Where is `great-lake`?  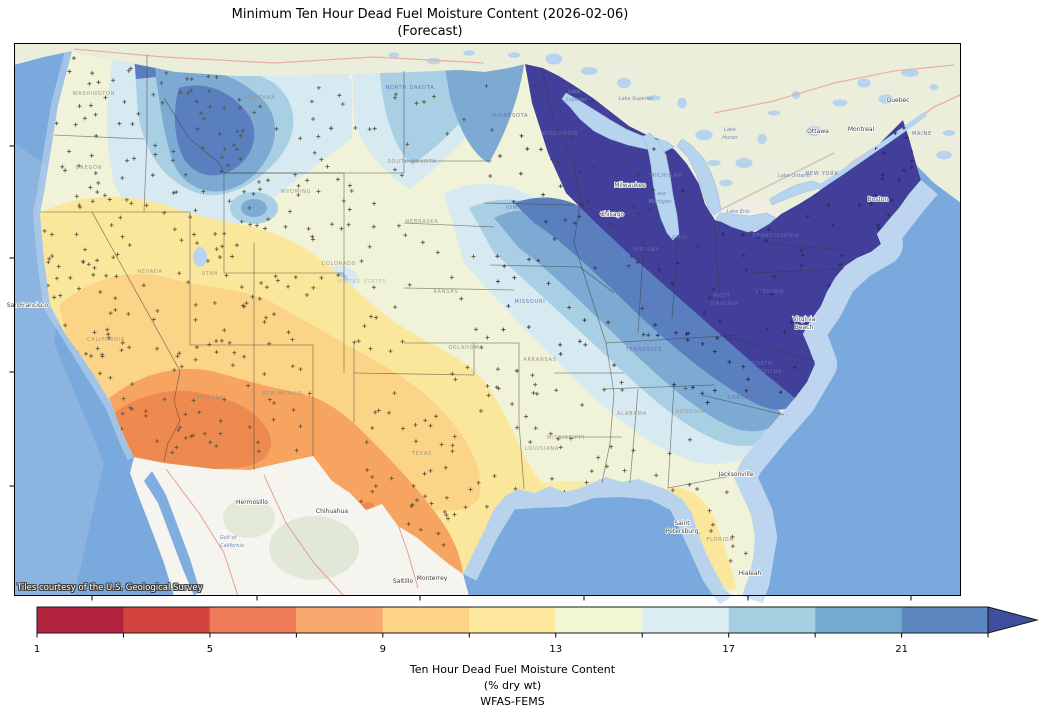
great-lake is located at coordinates (699, 177).